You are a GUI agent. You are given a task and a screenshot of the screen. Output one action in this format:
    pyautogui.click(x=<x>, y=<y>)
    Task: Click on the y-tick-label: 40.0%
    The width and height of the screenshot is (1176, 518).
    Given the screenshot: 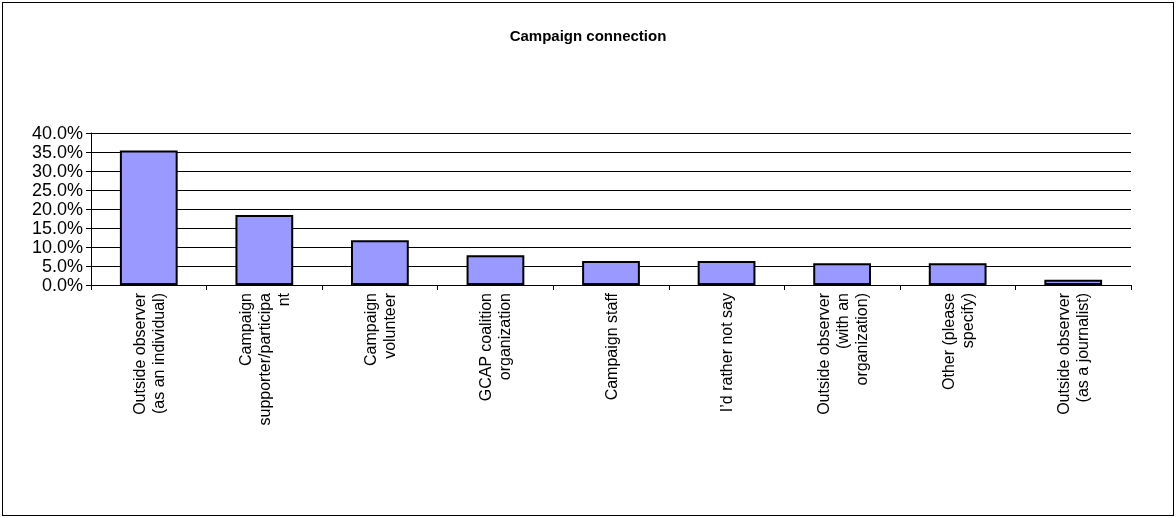 What is the action you would take?
    pyautogui.click(x=57, y=133)
    